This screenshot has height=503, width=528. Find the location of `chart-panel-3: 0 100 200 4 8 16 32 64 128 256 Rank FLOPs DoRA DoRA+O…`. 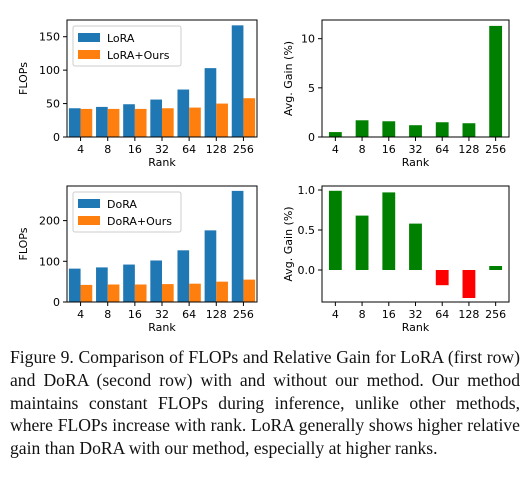

chart-panel-3: 0 100 200 4 8 16 32 64 128 256 Rank FLOPs DoRA DoRA+O… is located at coordinates (137, 259).